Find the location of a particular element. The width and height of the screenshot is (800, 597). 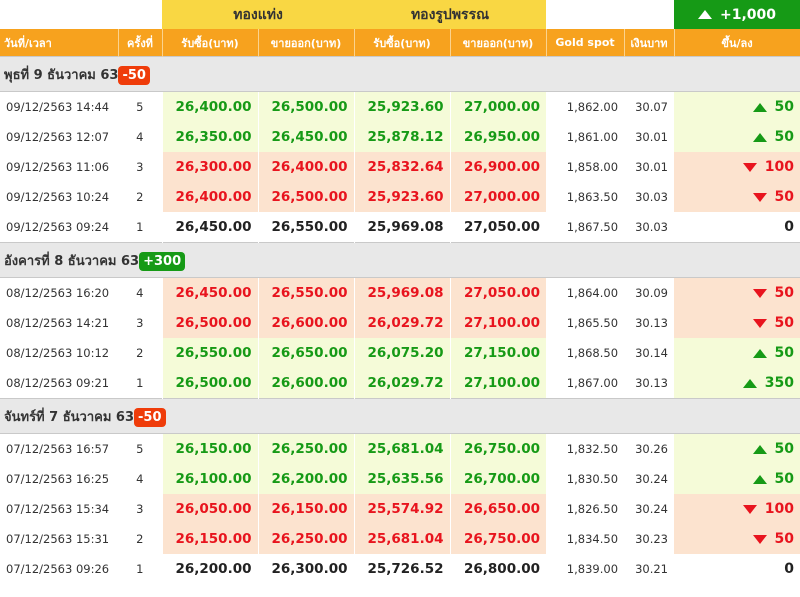

gold-spot-cell: 1,863.50 is located at coordinates (592, 197).